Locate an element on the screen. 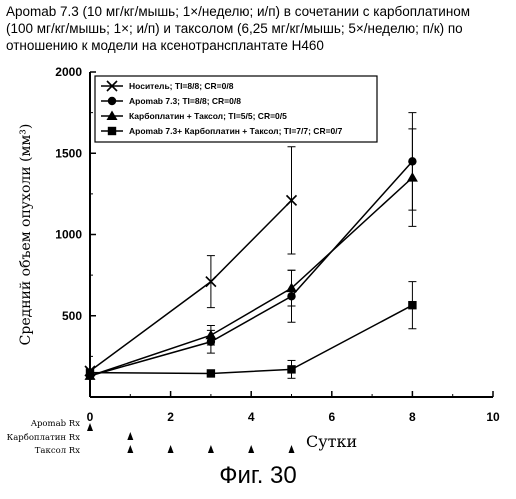 The image size is (516, 499). x-tick-label: 0 is located at coordinates (90, 417).